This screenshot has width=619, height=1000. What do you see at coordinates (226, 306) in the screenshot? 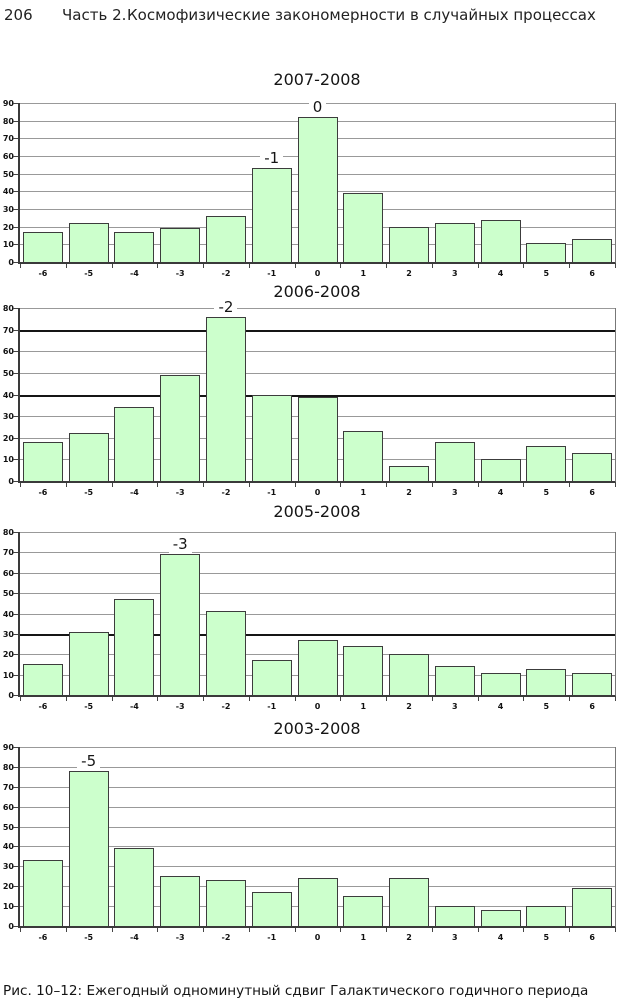
I see `bar-annotation-label: -2` at bounding box center [226, 306].